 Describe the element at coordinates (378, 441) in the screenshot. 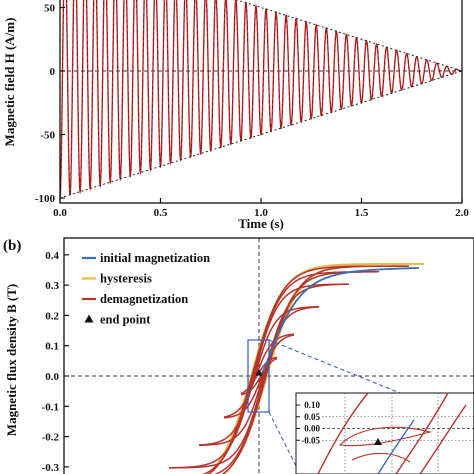

I see `inset-end-point-marker` at that location.